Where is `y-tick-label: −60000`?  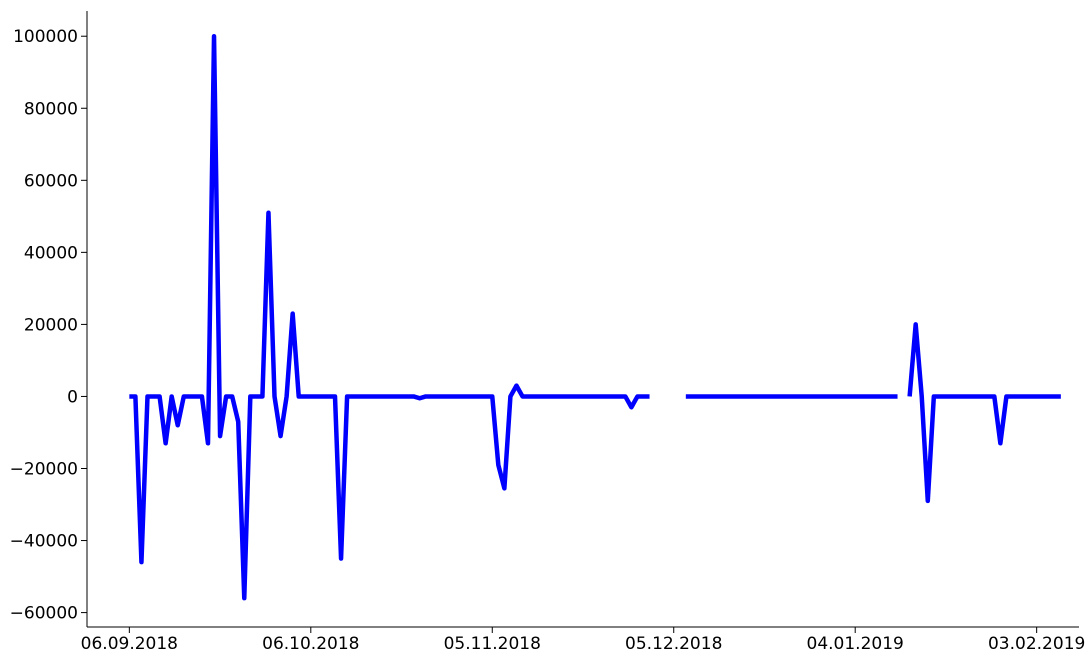 y-tick-label: −60000 is located at coordinates (44, 614).